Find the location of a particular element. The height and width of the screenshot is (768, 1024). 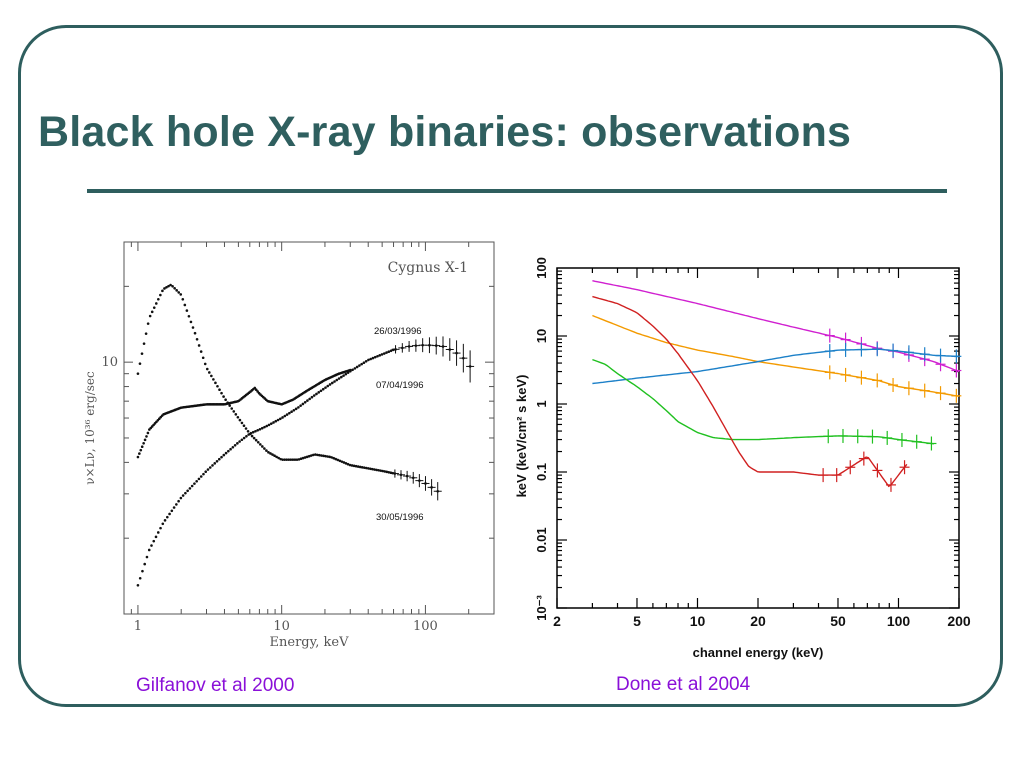

spectrum-line is located at coordinates (776, 326).